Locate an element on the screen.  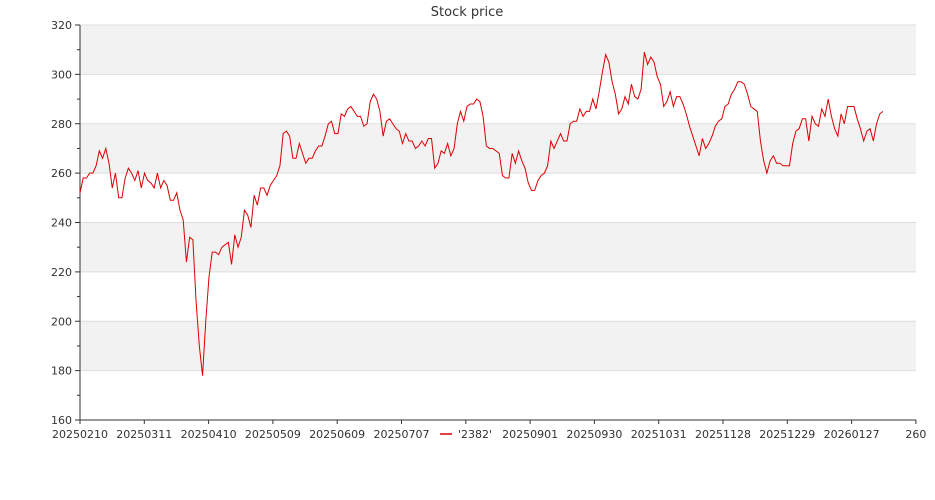
y-tick-label: 240 is located at coordinates (61, 223).